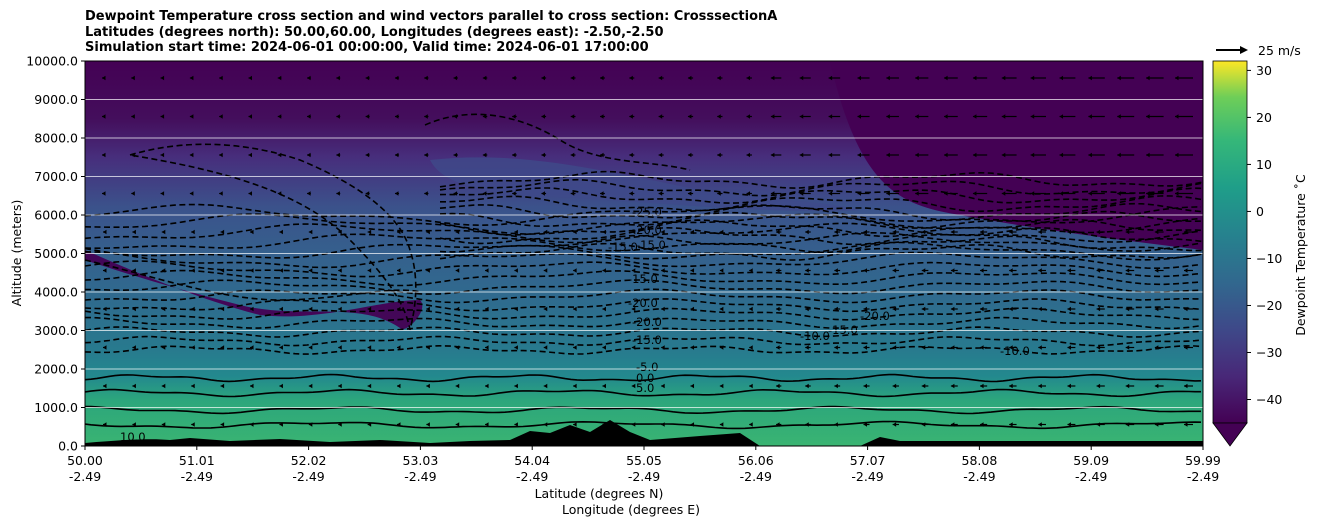 The image size is (1320, 526). I want to click on quiver-key-label: 25 m/s, so click(1279, 50).